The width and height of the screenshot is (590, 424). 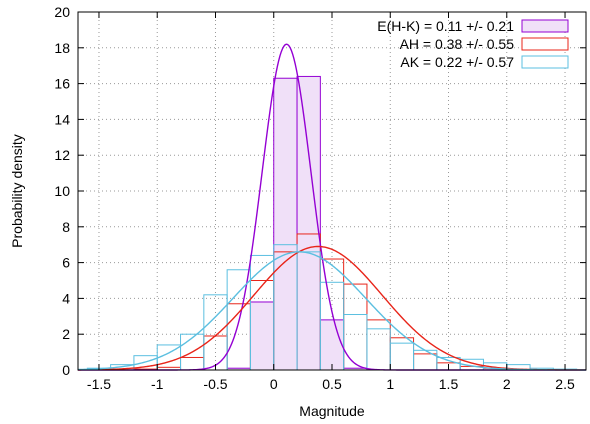 What do you see at coordinates (332, 411) in the screenshot?
I see `x-axis-label: Magnitude` at bounding box center [332, 411].